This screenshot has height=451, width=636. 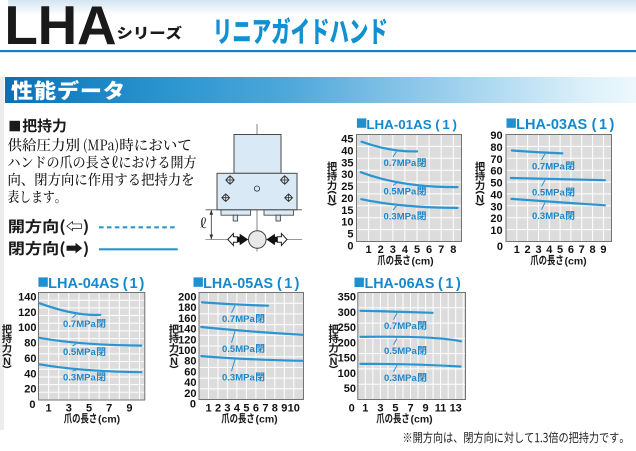 What do you see at coordinates (496, 160) in the screenshot?
I see `svg-text: 70` at bounding box center [496, 160].